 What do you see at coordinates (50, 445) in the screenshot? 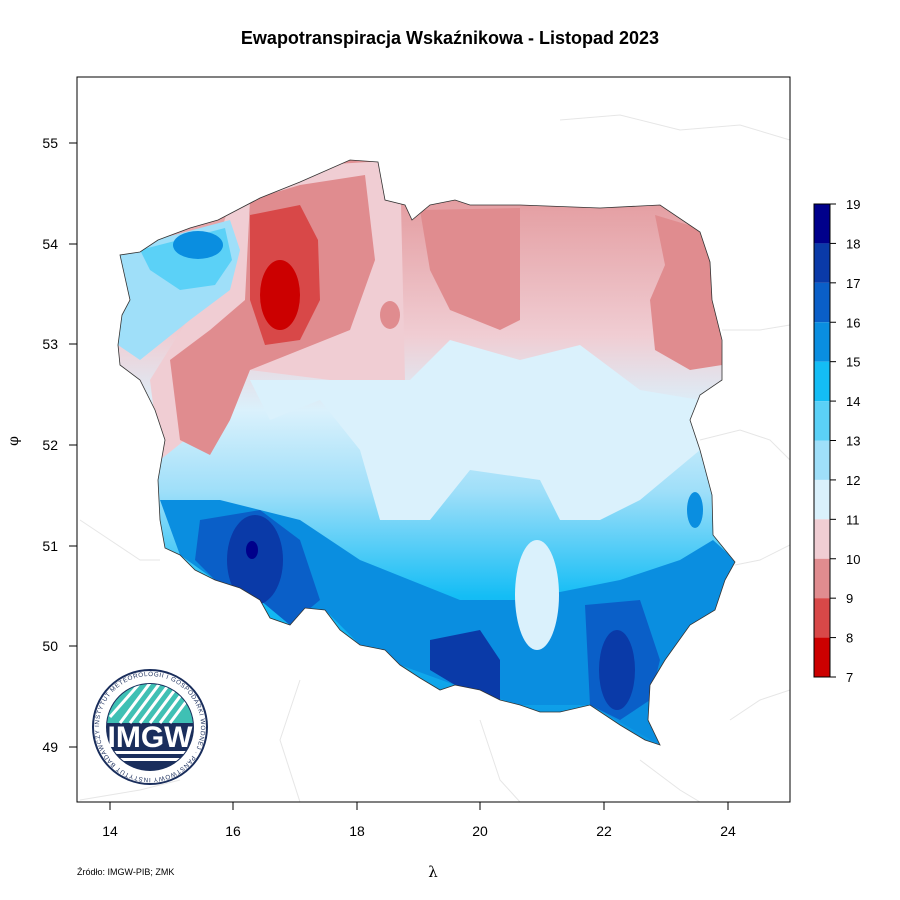
I see `y-tick-label: 52` at bounding box center [50, 445].